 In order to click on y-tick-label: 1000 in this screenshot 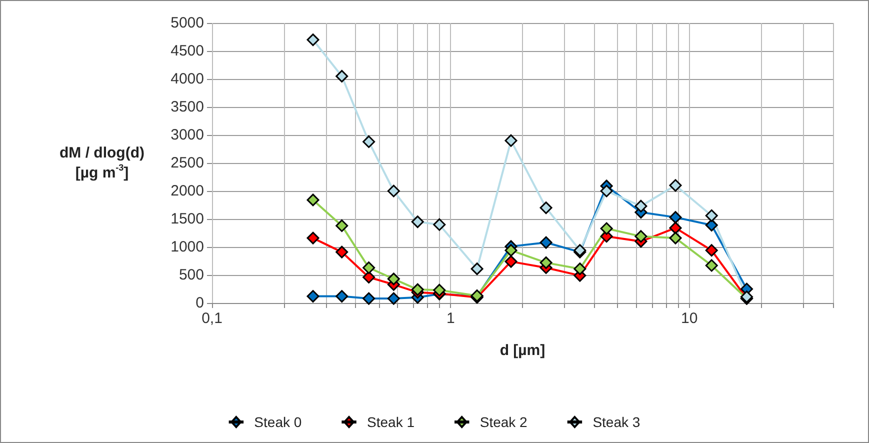, I will do `click(187, 247)`.